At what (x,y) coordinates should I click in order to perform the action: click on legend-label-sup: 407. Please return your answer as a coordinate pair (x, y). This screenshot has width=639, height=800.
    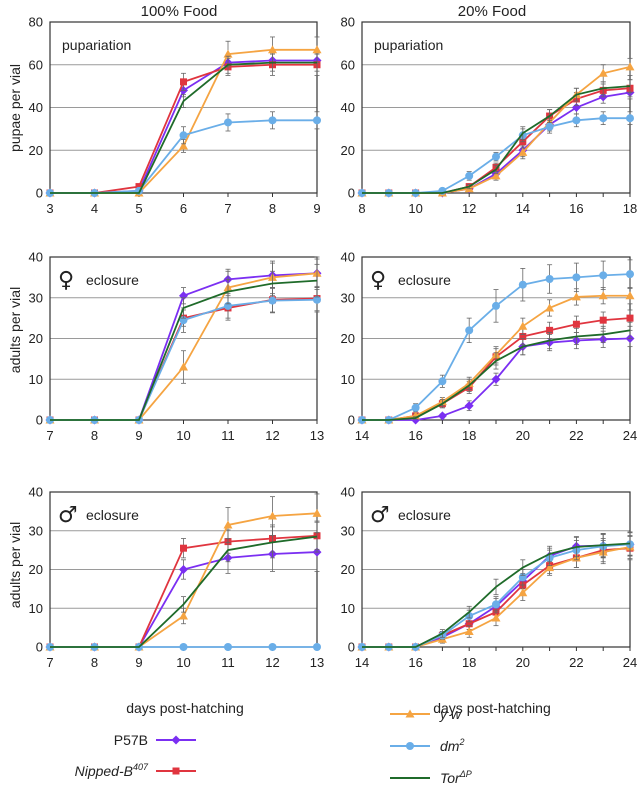
    Looking at the image, I should click on (141, 767).